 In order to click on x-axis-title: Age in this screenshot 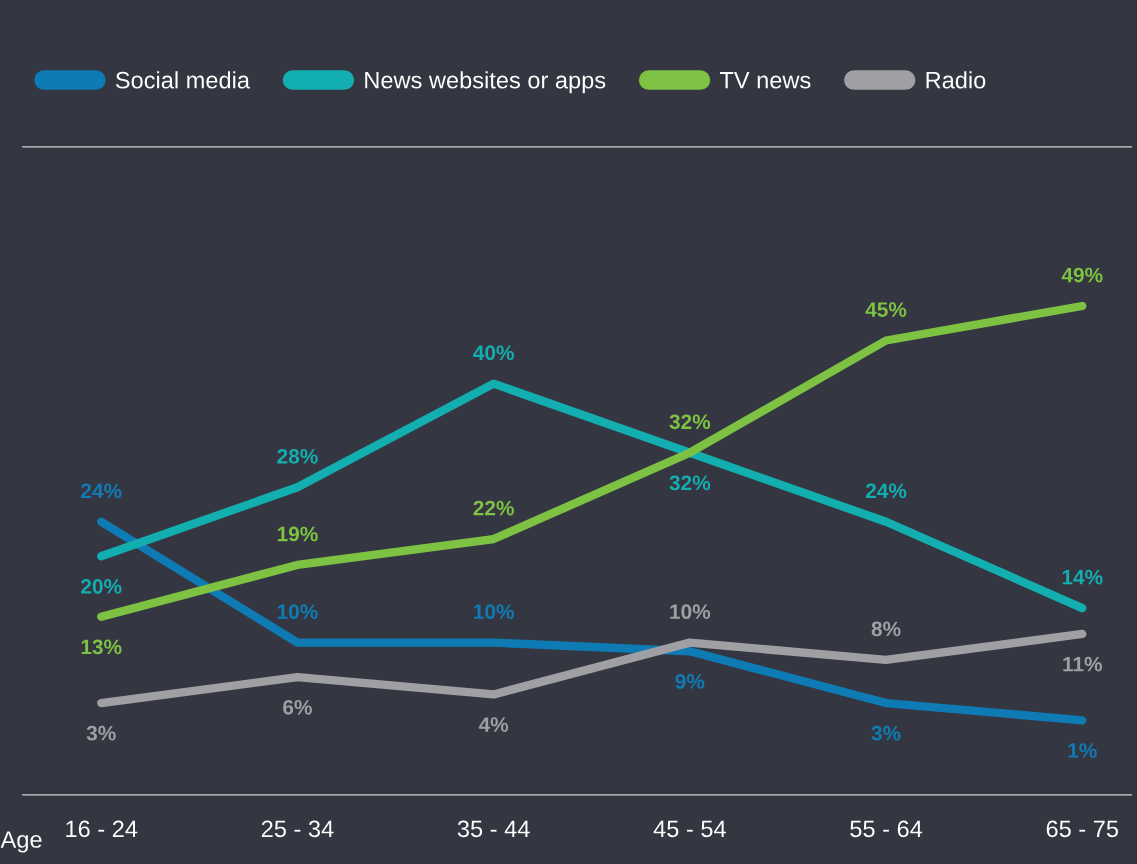, I will do `click(21, 842)`.